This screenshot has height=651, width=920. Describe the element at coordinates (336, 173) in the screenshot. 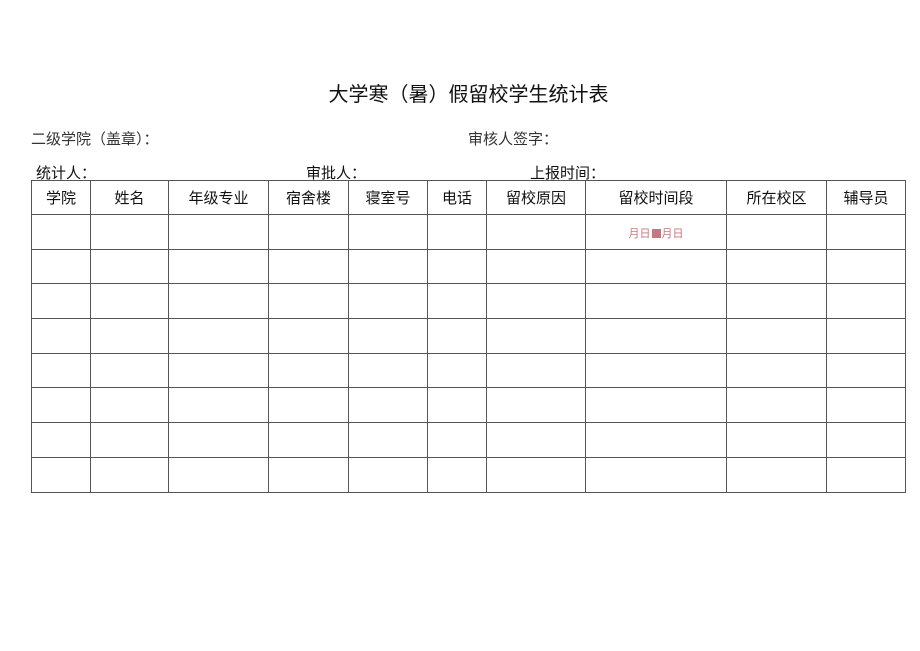

I see `approver-label: 审批人：` at that location.